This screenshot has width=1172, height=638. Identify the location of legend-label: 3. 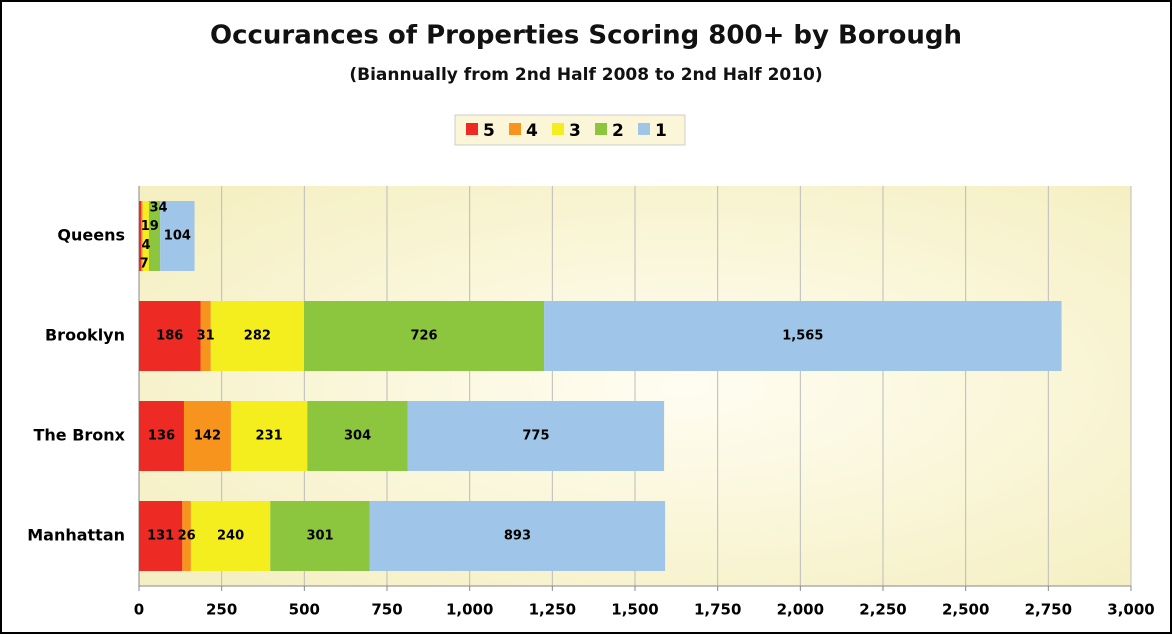
(575, 131).